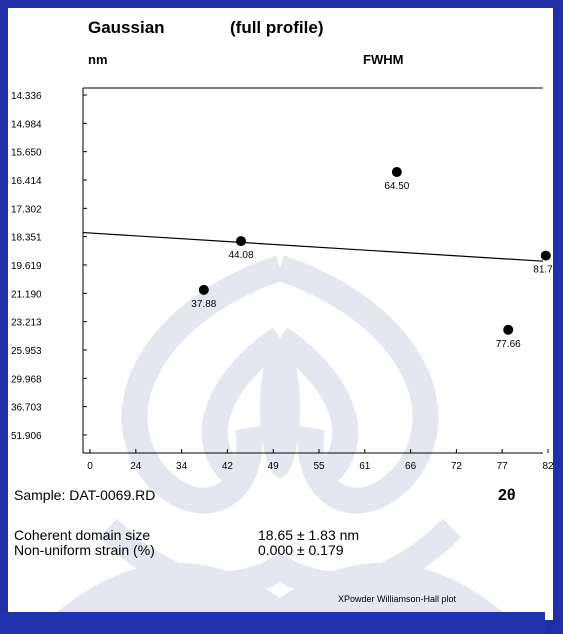 Image resolution: width=563 pixels, height=634 pixels. Describe the element at coordinates (26, 323) in the screenshot. I see `y-tick-label: 23.213` at that location.